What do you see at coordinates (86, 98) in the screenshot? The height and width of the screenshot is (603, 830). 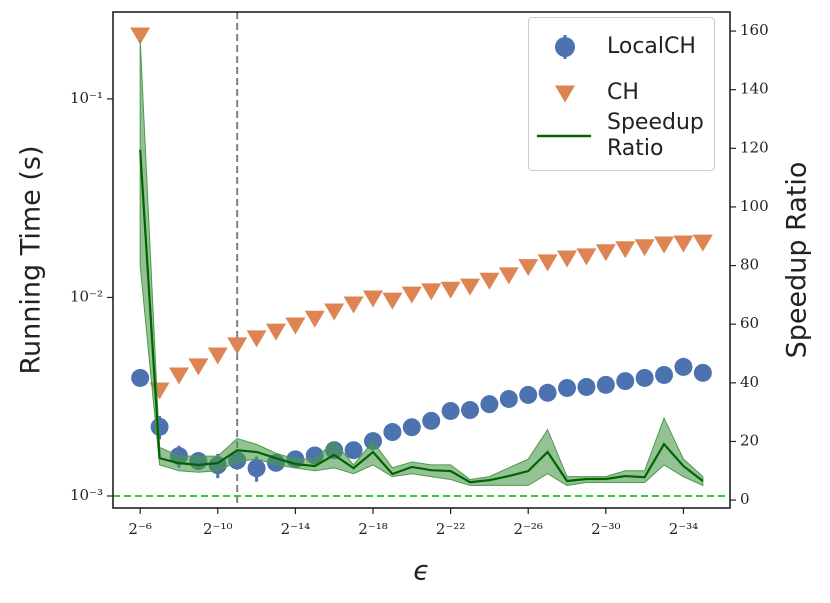 I see `y-tick-label: 10⁻¹` at bounding box center [86, 98].